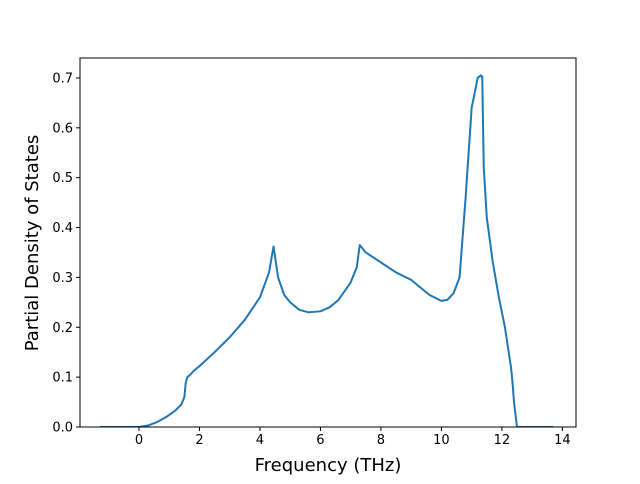 The image size is (640, 484). Describe the element at coordinates (328, 465) in the screenshot. I see `x-axis-label: Frequency (THz)` at that location.